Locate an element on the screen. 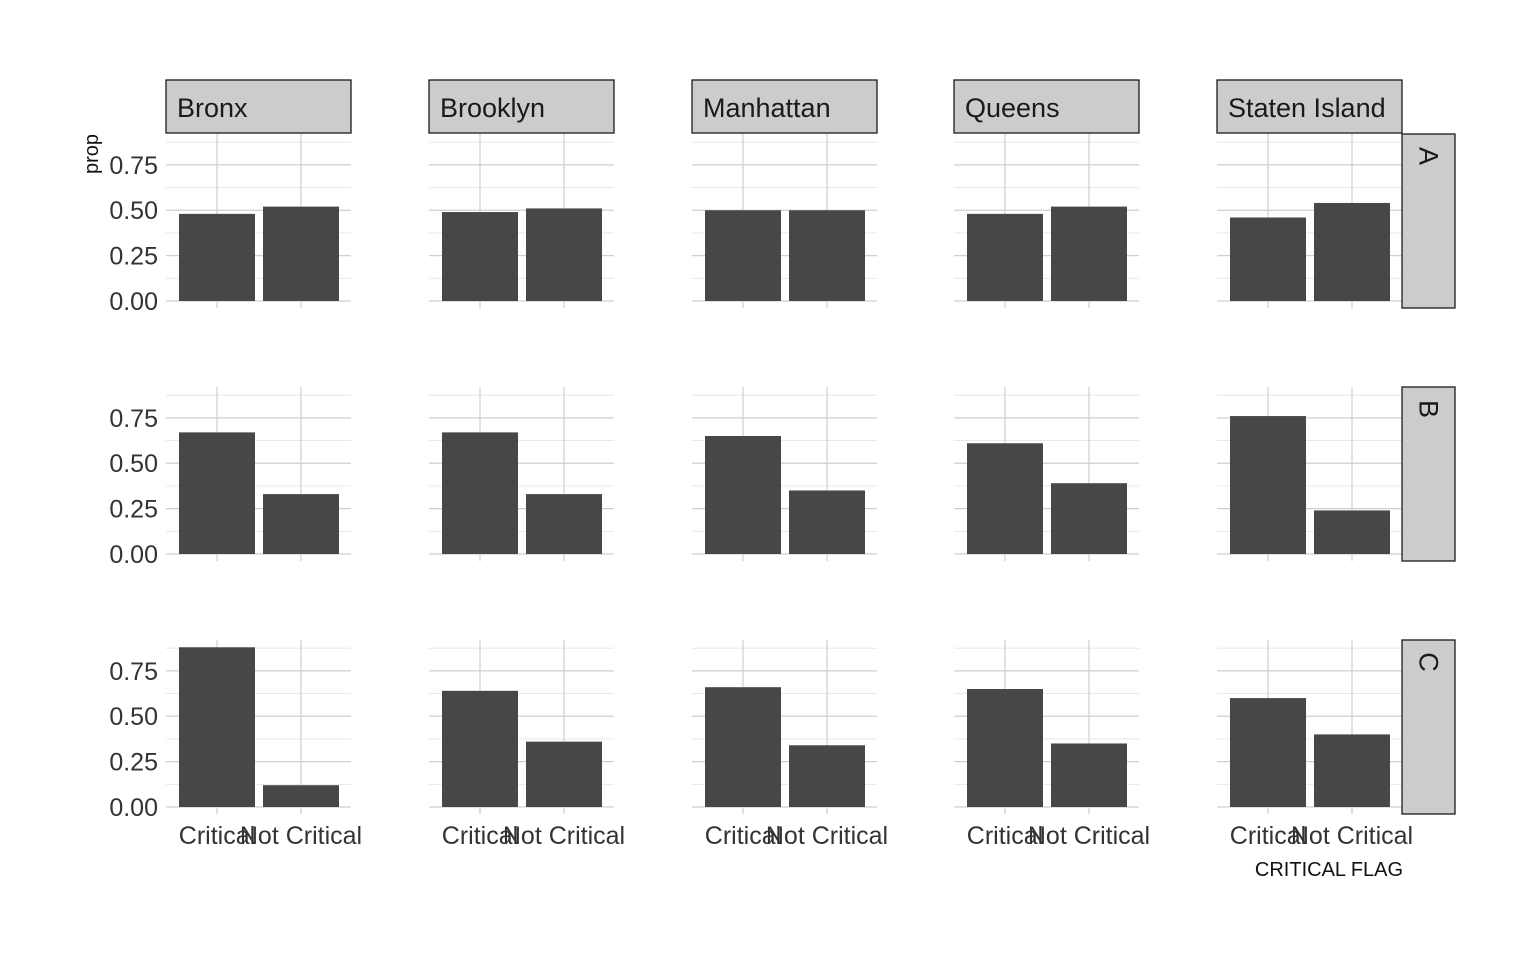 This screenshot has width=1536, height=960. row-strip-b: B is located at coordinates (1428, 474).